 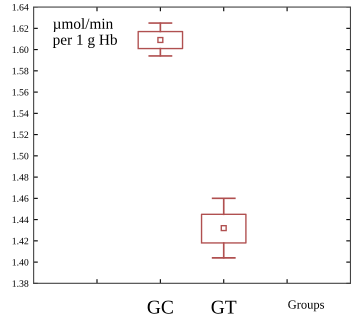 I want to click on y-tick-label: 1.56, so click(x=20, y=92).